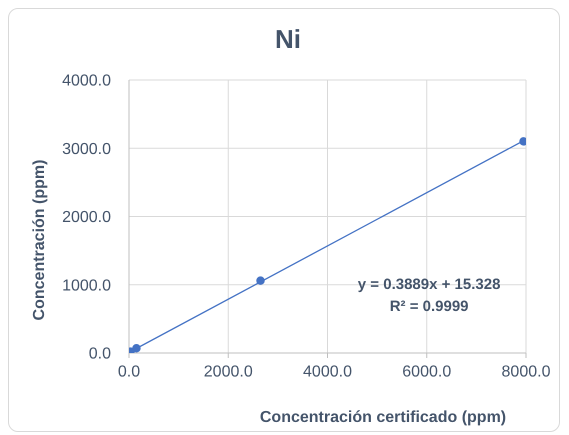 This screenshot has width=569, height=435. Describe the element at coordinates (228, 371) in the screenshot. I see `x-tick-label: 2000.0` at that location.